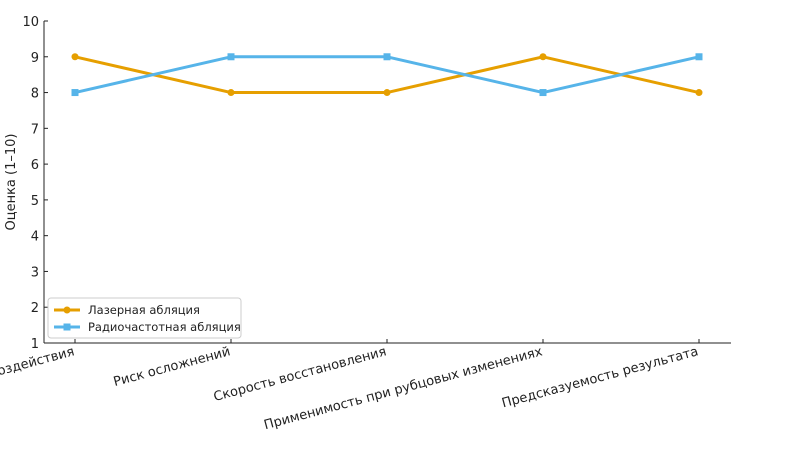 This screenshot has height=455, width=796. I want to click on y-tick-label: 9, so click(35, 58).